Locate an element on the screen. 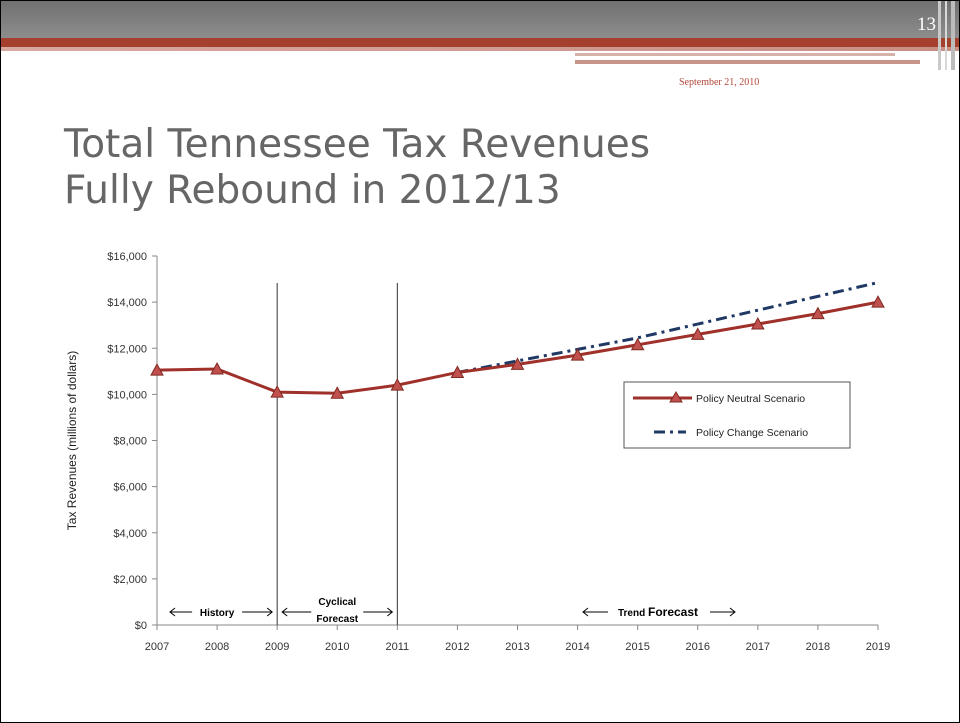 The height and width of the screenshot is (723, 960). legend-label-policy-change: Policy Change Scenario is located at coordinates (752, 433).